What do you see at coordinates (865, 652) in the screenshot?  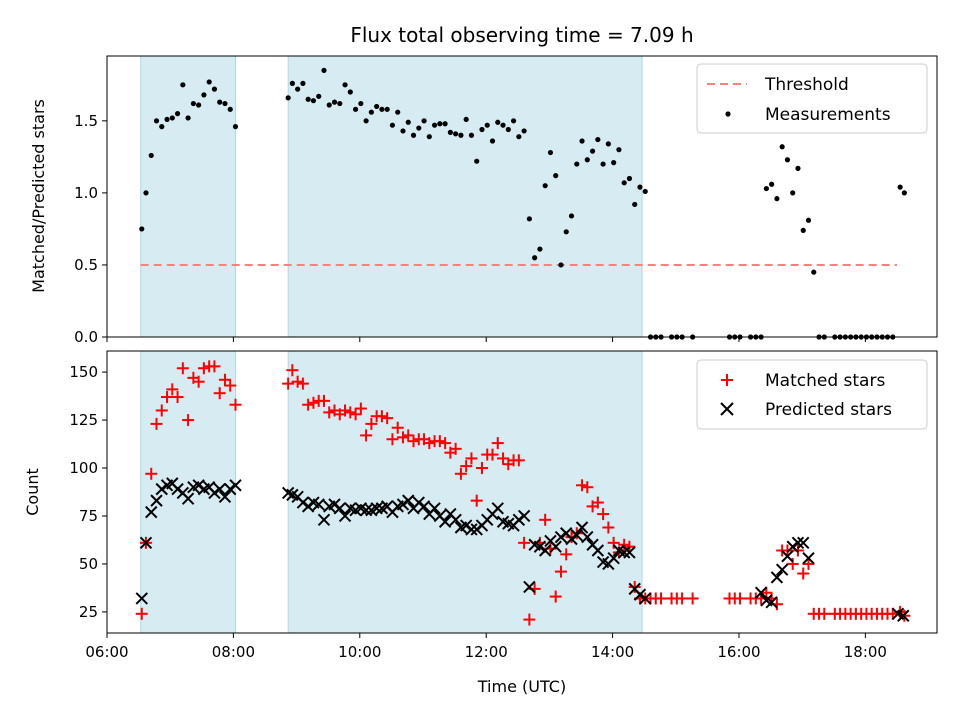 I see `x-tick-label: 18:00` at bounding box center [865, 652].